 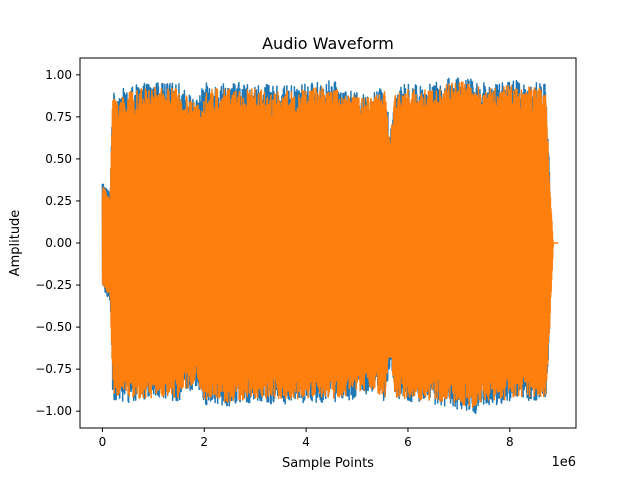 What do you see at coordinates (58, 201) in the screenshot?
I see `y-tick-label: 0.25` at bounding box center [58, 201].